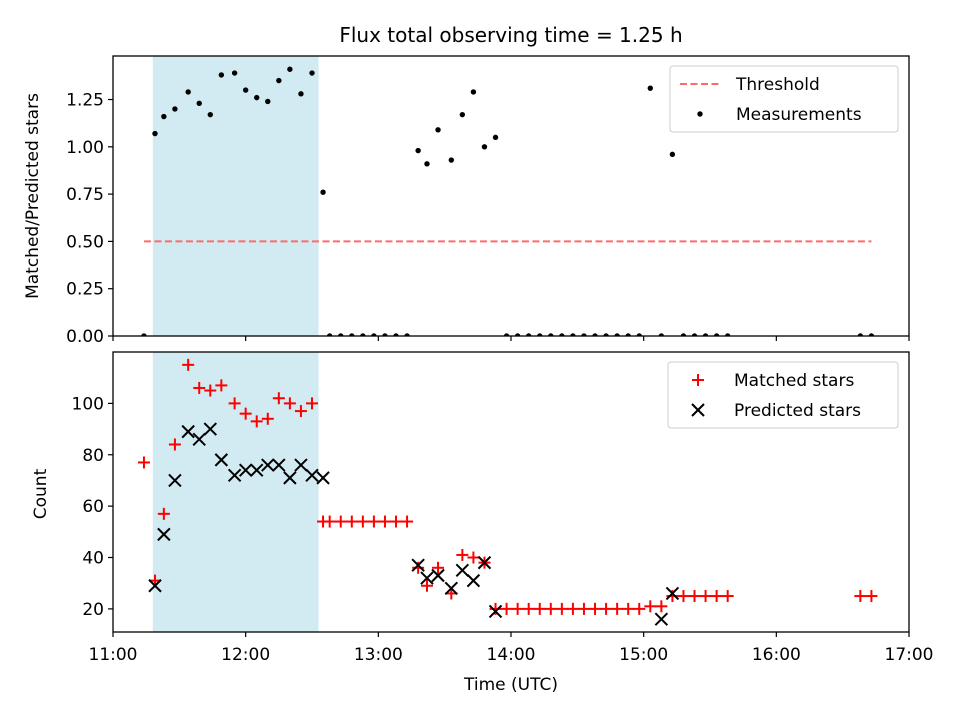 The image size is (960, 720). I want to click on bottom-y-axis-label: Count, so click(41, 493).